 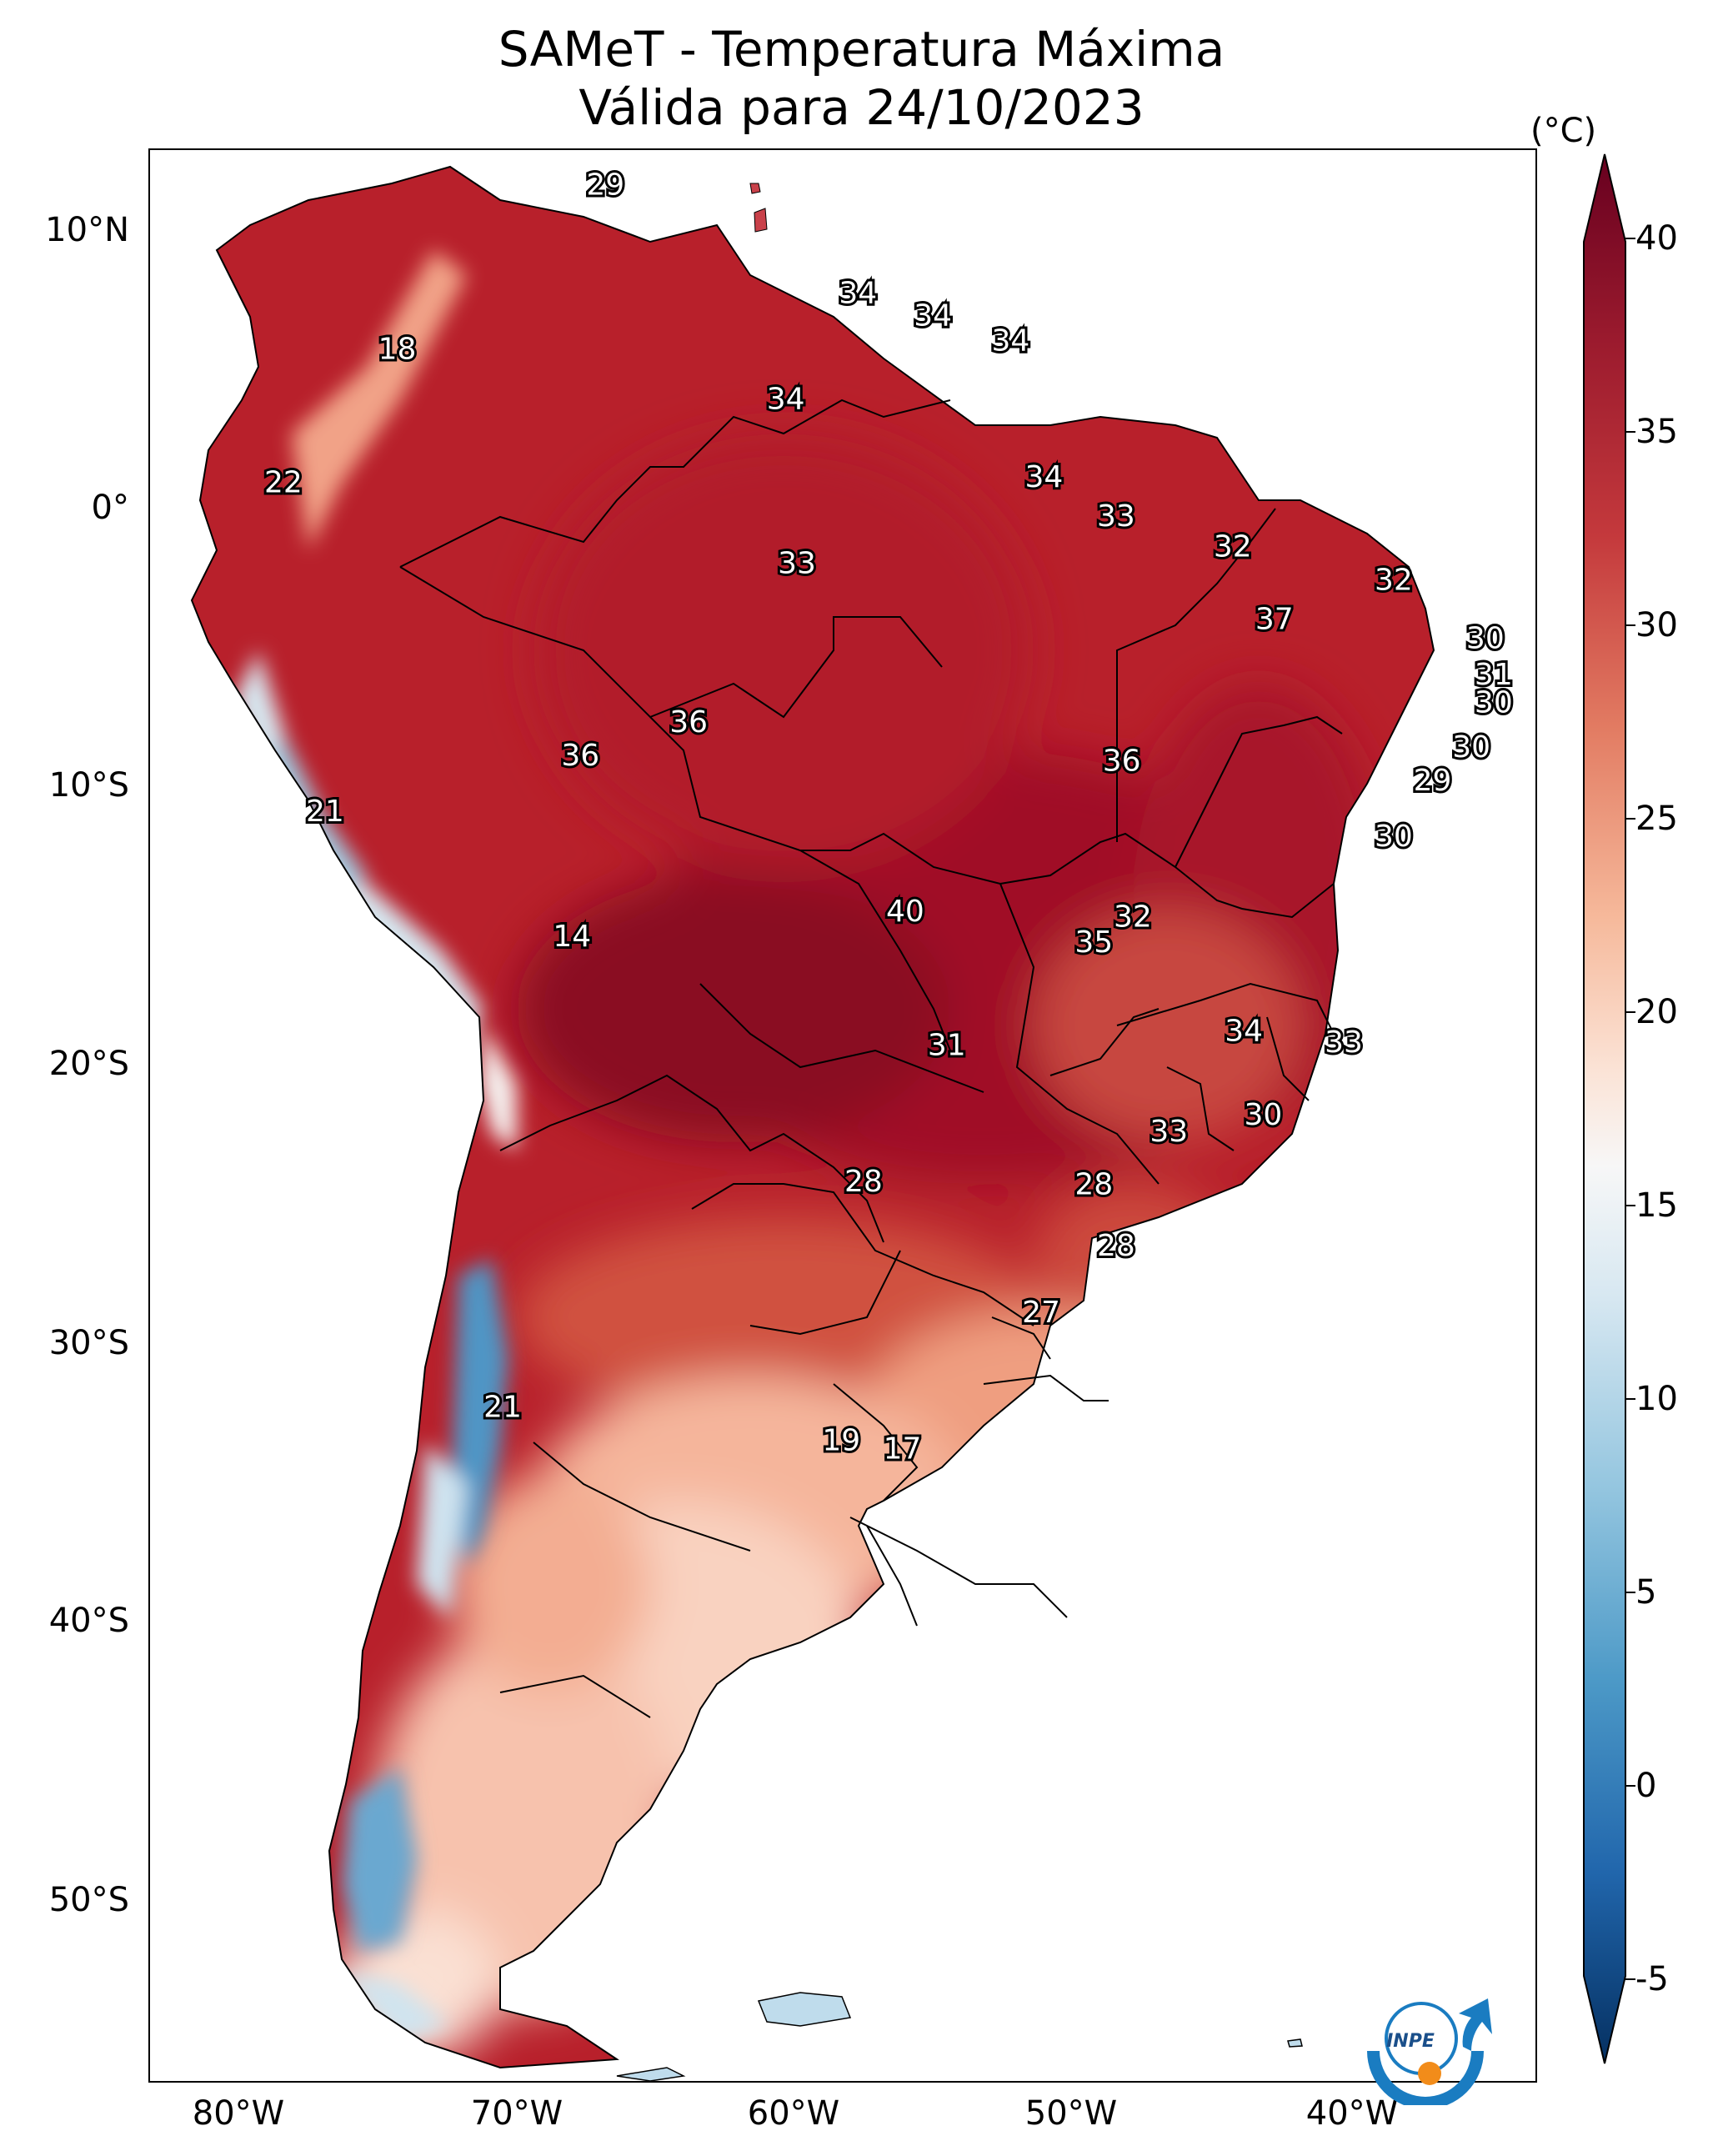 I want to click on lon-label: 40°W, so click(x=1352, y=2113).